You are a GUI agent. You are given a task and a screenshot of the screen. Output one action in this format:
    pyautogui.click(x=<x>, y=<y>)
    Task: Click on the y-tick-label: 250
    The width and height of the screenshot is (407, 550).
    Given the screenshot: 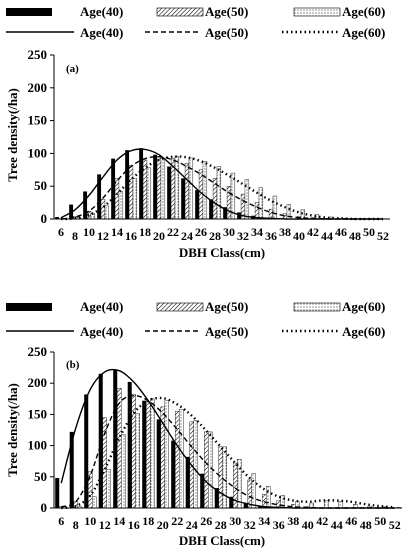 What is the action you would take?
    pyautogui.click(x=38, y=54)
    